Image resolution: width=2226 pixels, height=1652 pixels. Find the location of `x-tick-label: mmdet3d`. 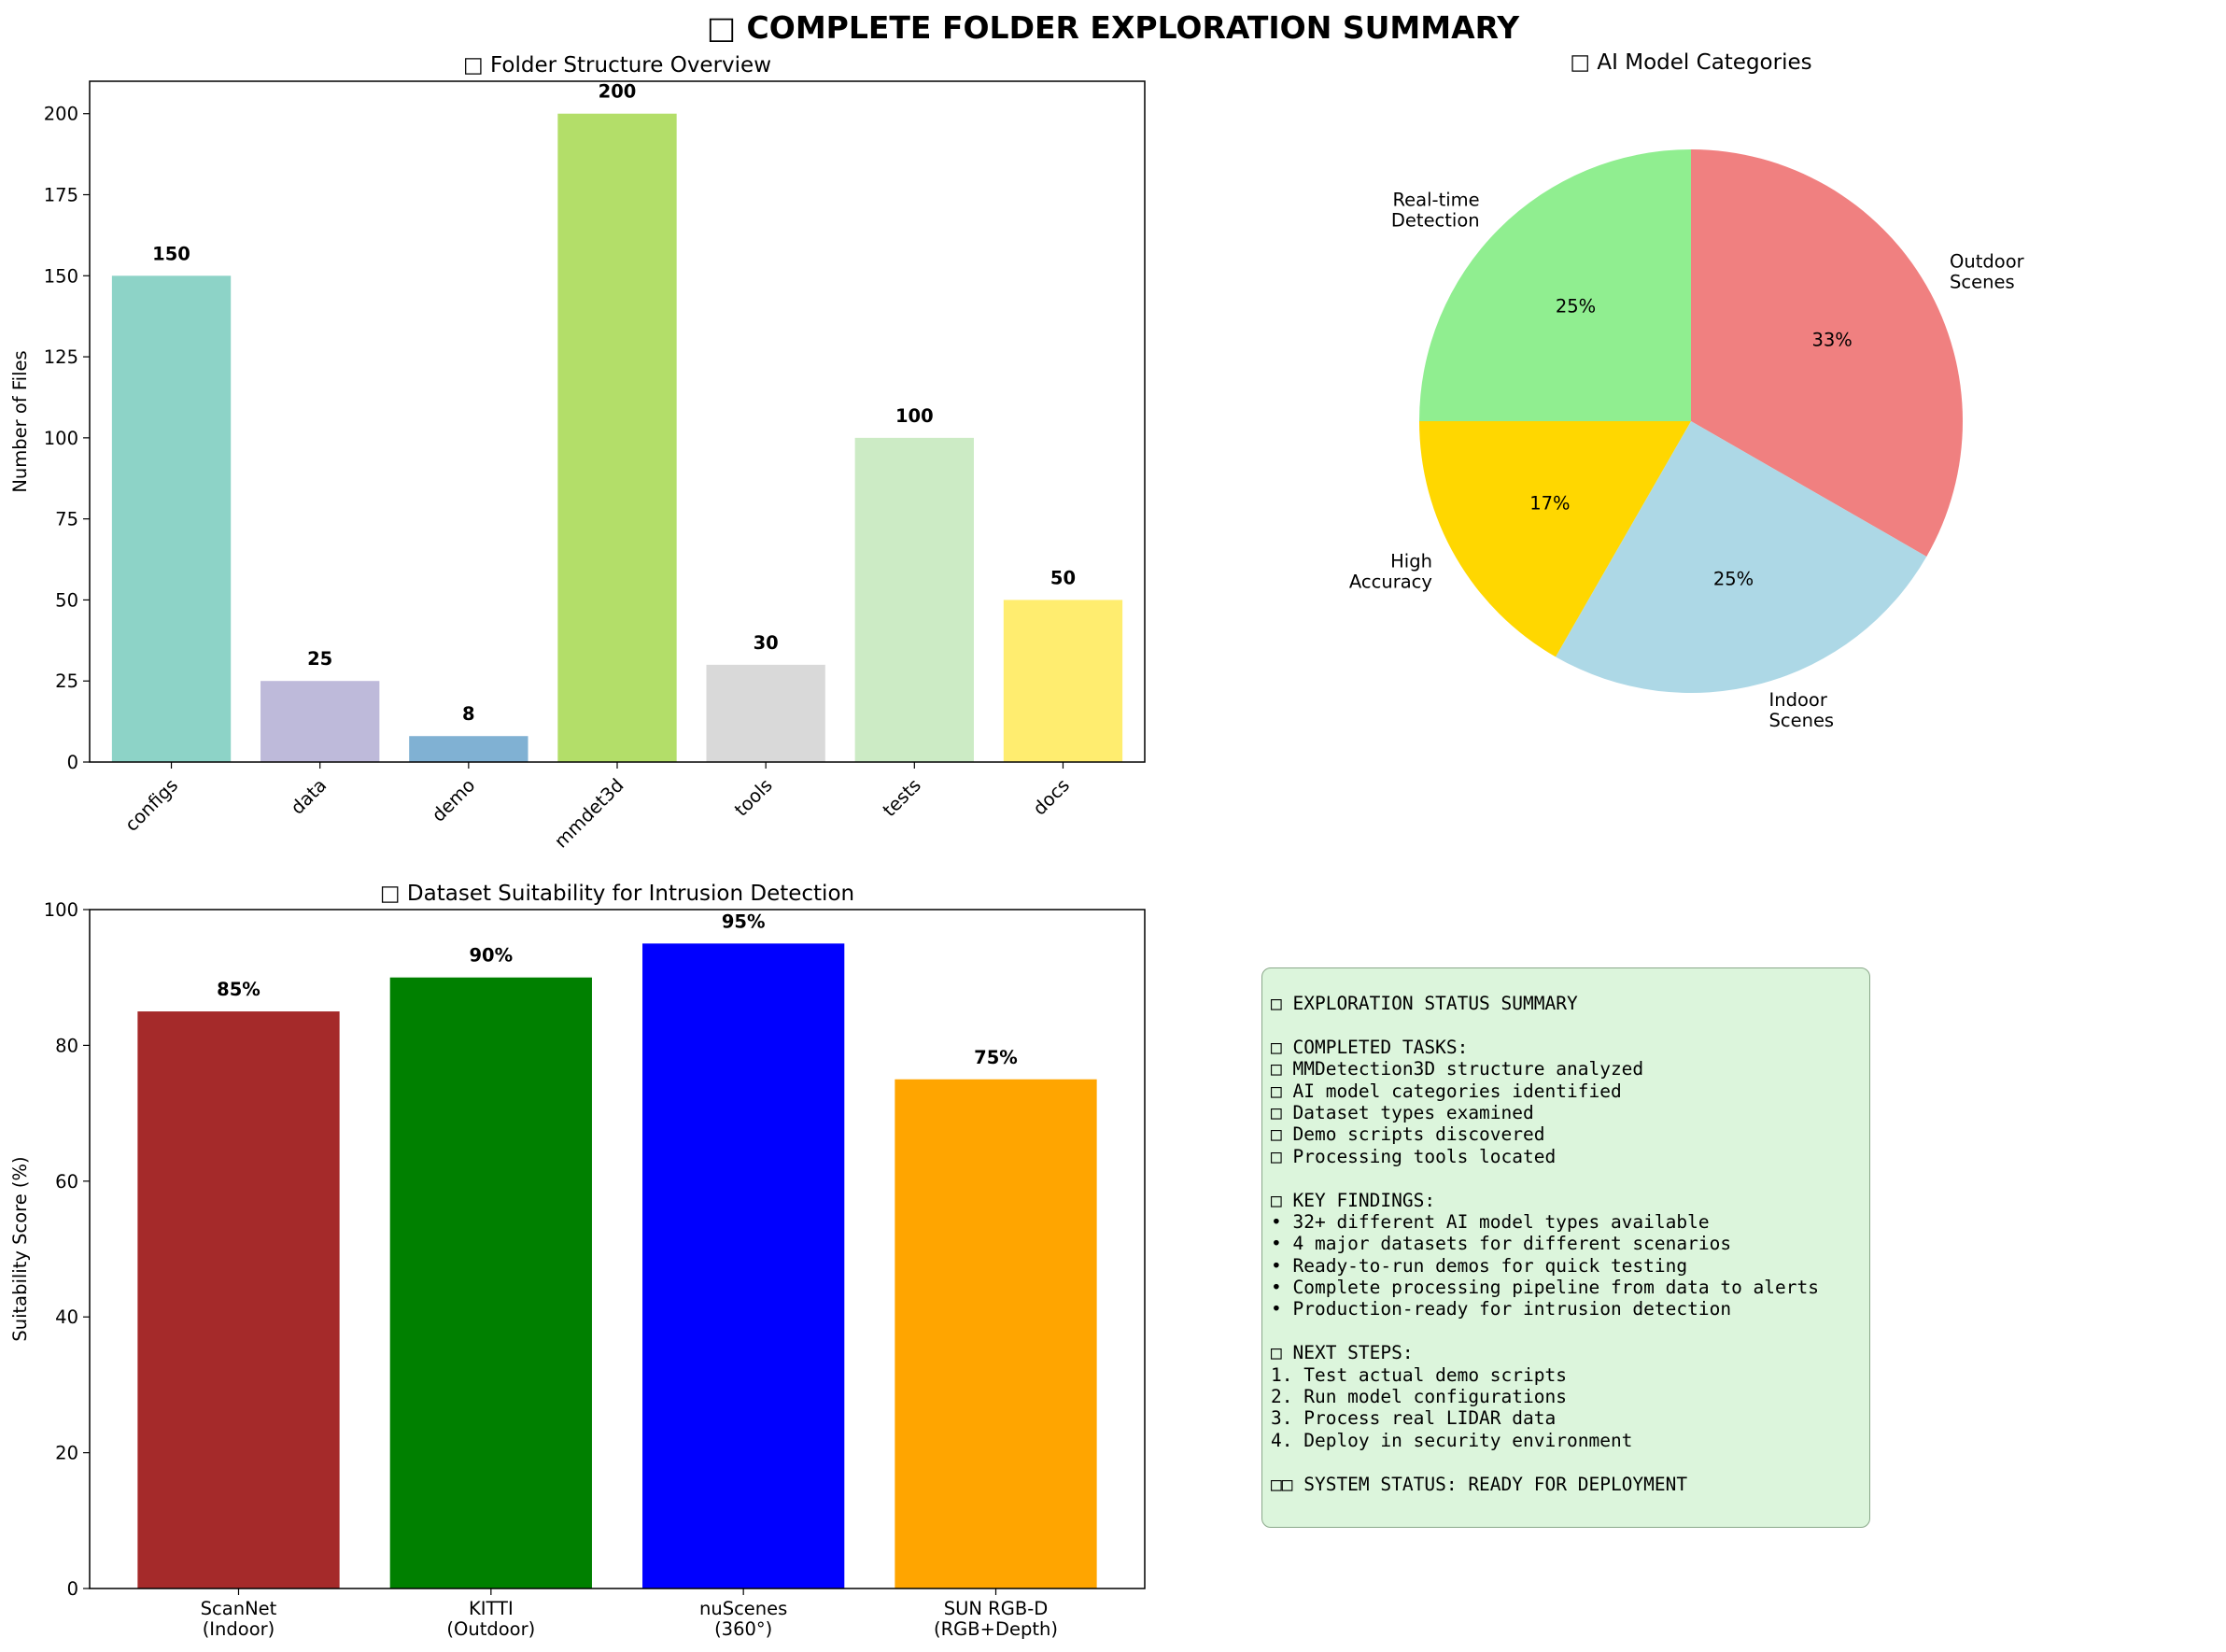

x-tick-label: mmdet3d is located at coordinates (588, 813).